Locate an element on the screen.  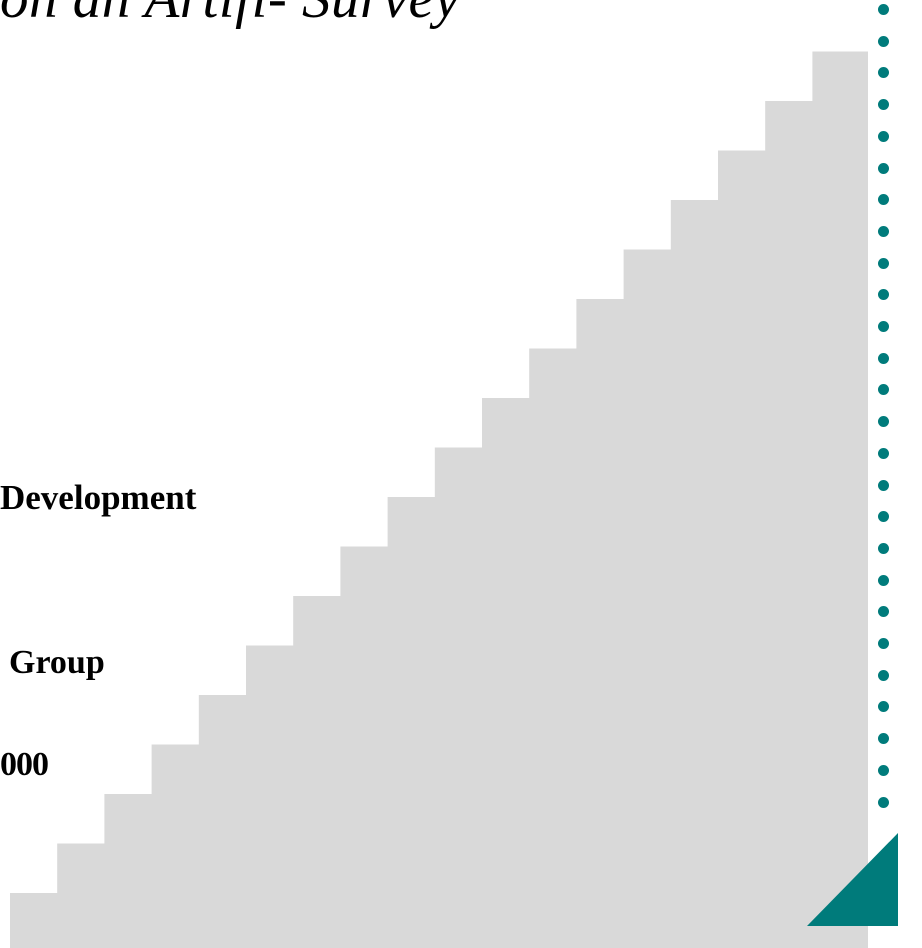
date-label: 000 is located at coordinates (24, 764).